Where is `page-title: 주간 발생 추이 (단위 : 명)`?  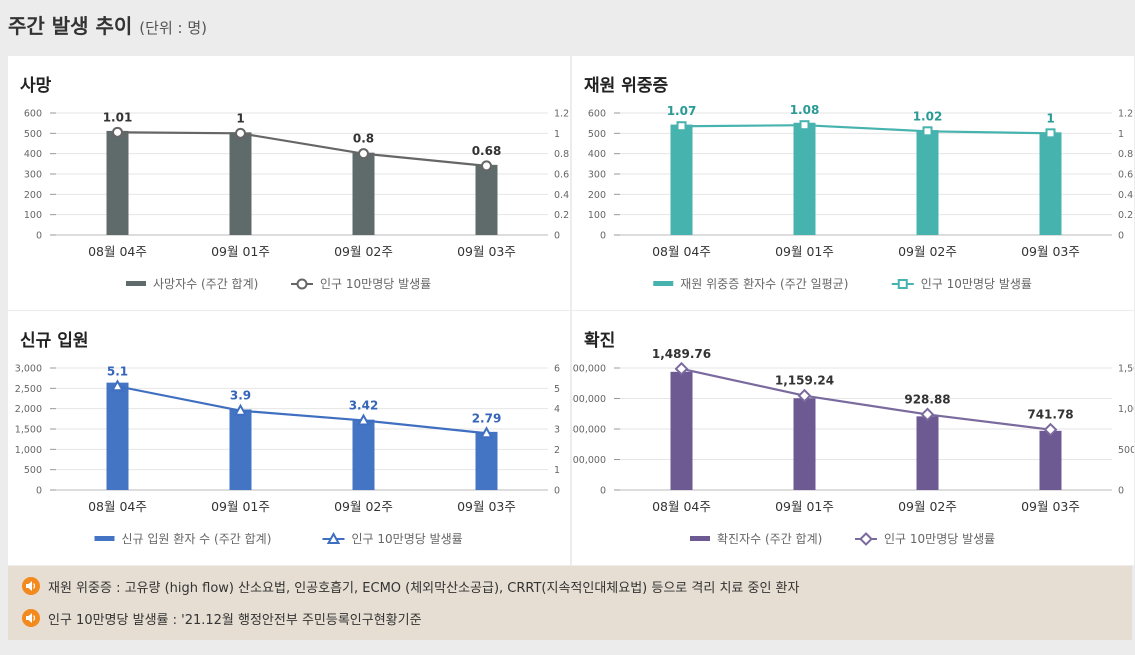
page-title: 주간 발생 추이 (단위 : 명) is located at coordinates (107, 24).